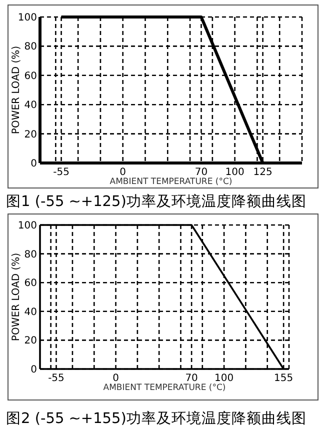  What do you see at coordinates (262, 172) in the screenshot?
I see `x-tick-label: 125` at bounding box center [262, 172].